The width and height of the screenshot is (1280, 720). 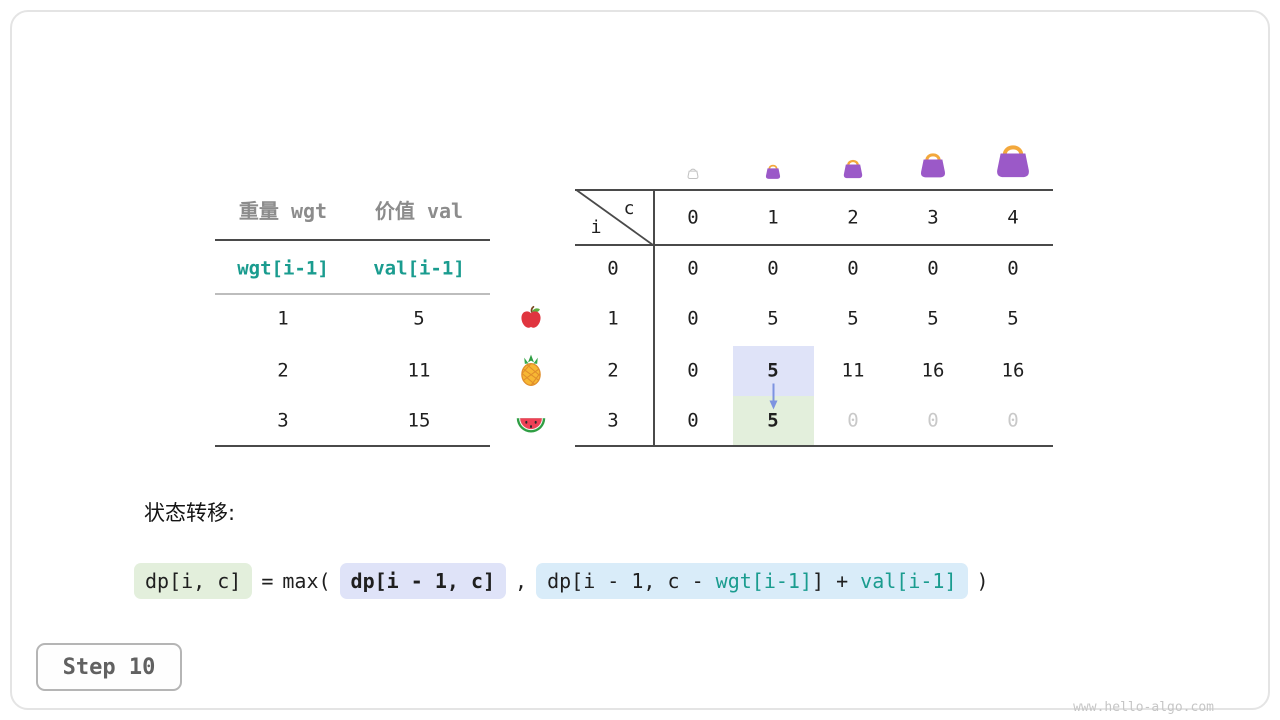 I want to click on dp-row-header-0: 0, so click(x=613, y=268).